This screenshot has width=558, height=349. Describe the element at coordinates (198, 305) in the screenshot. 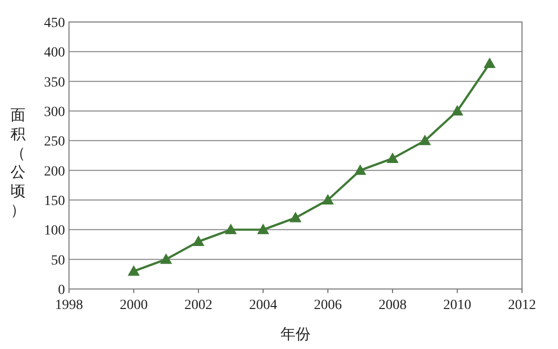

I see `x-tick-label: 2002` at that location.